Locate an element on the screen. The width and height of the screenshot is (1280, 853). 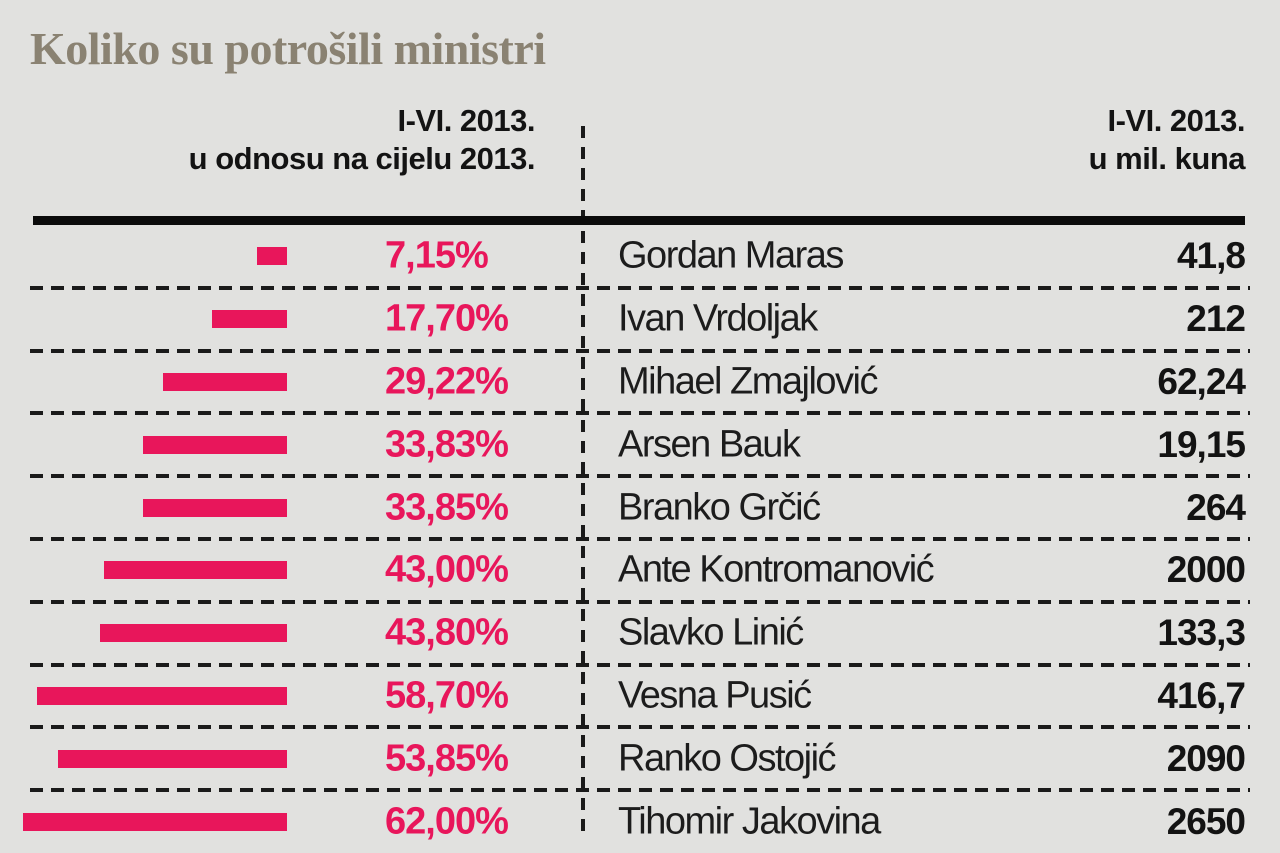
table-row: 58,70% Vesna Pusić 416,7 is located at coordinates (640, 697).